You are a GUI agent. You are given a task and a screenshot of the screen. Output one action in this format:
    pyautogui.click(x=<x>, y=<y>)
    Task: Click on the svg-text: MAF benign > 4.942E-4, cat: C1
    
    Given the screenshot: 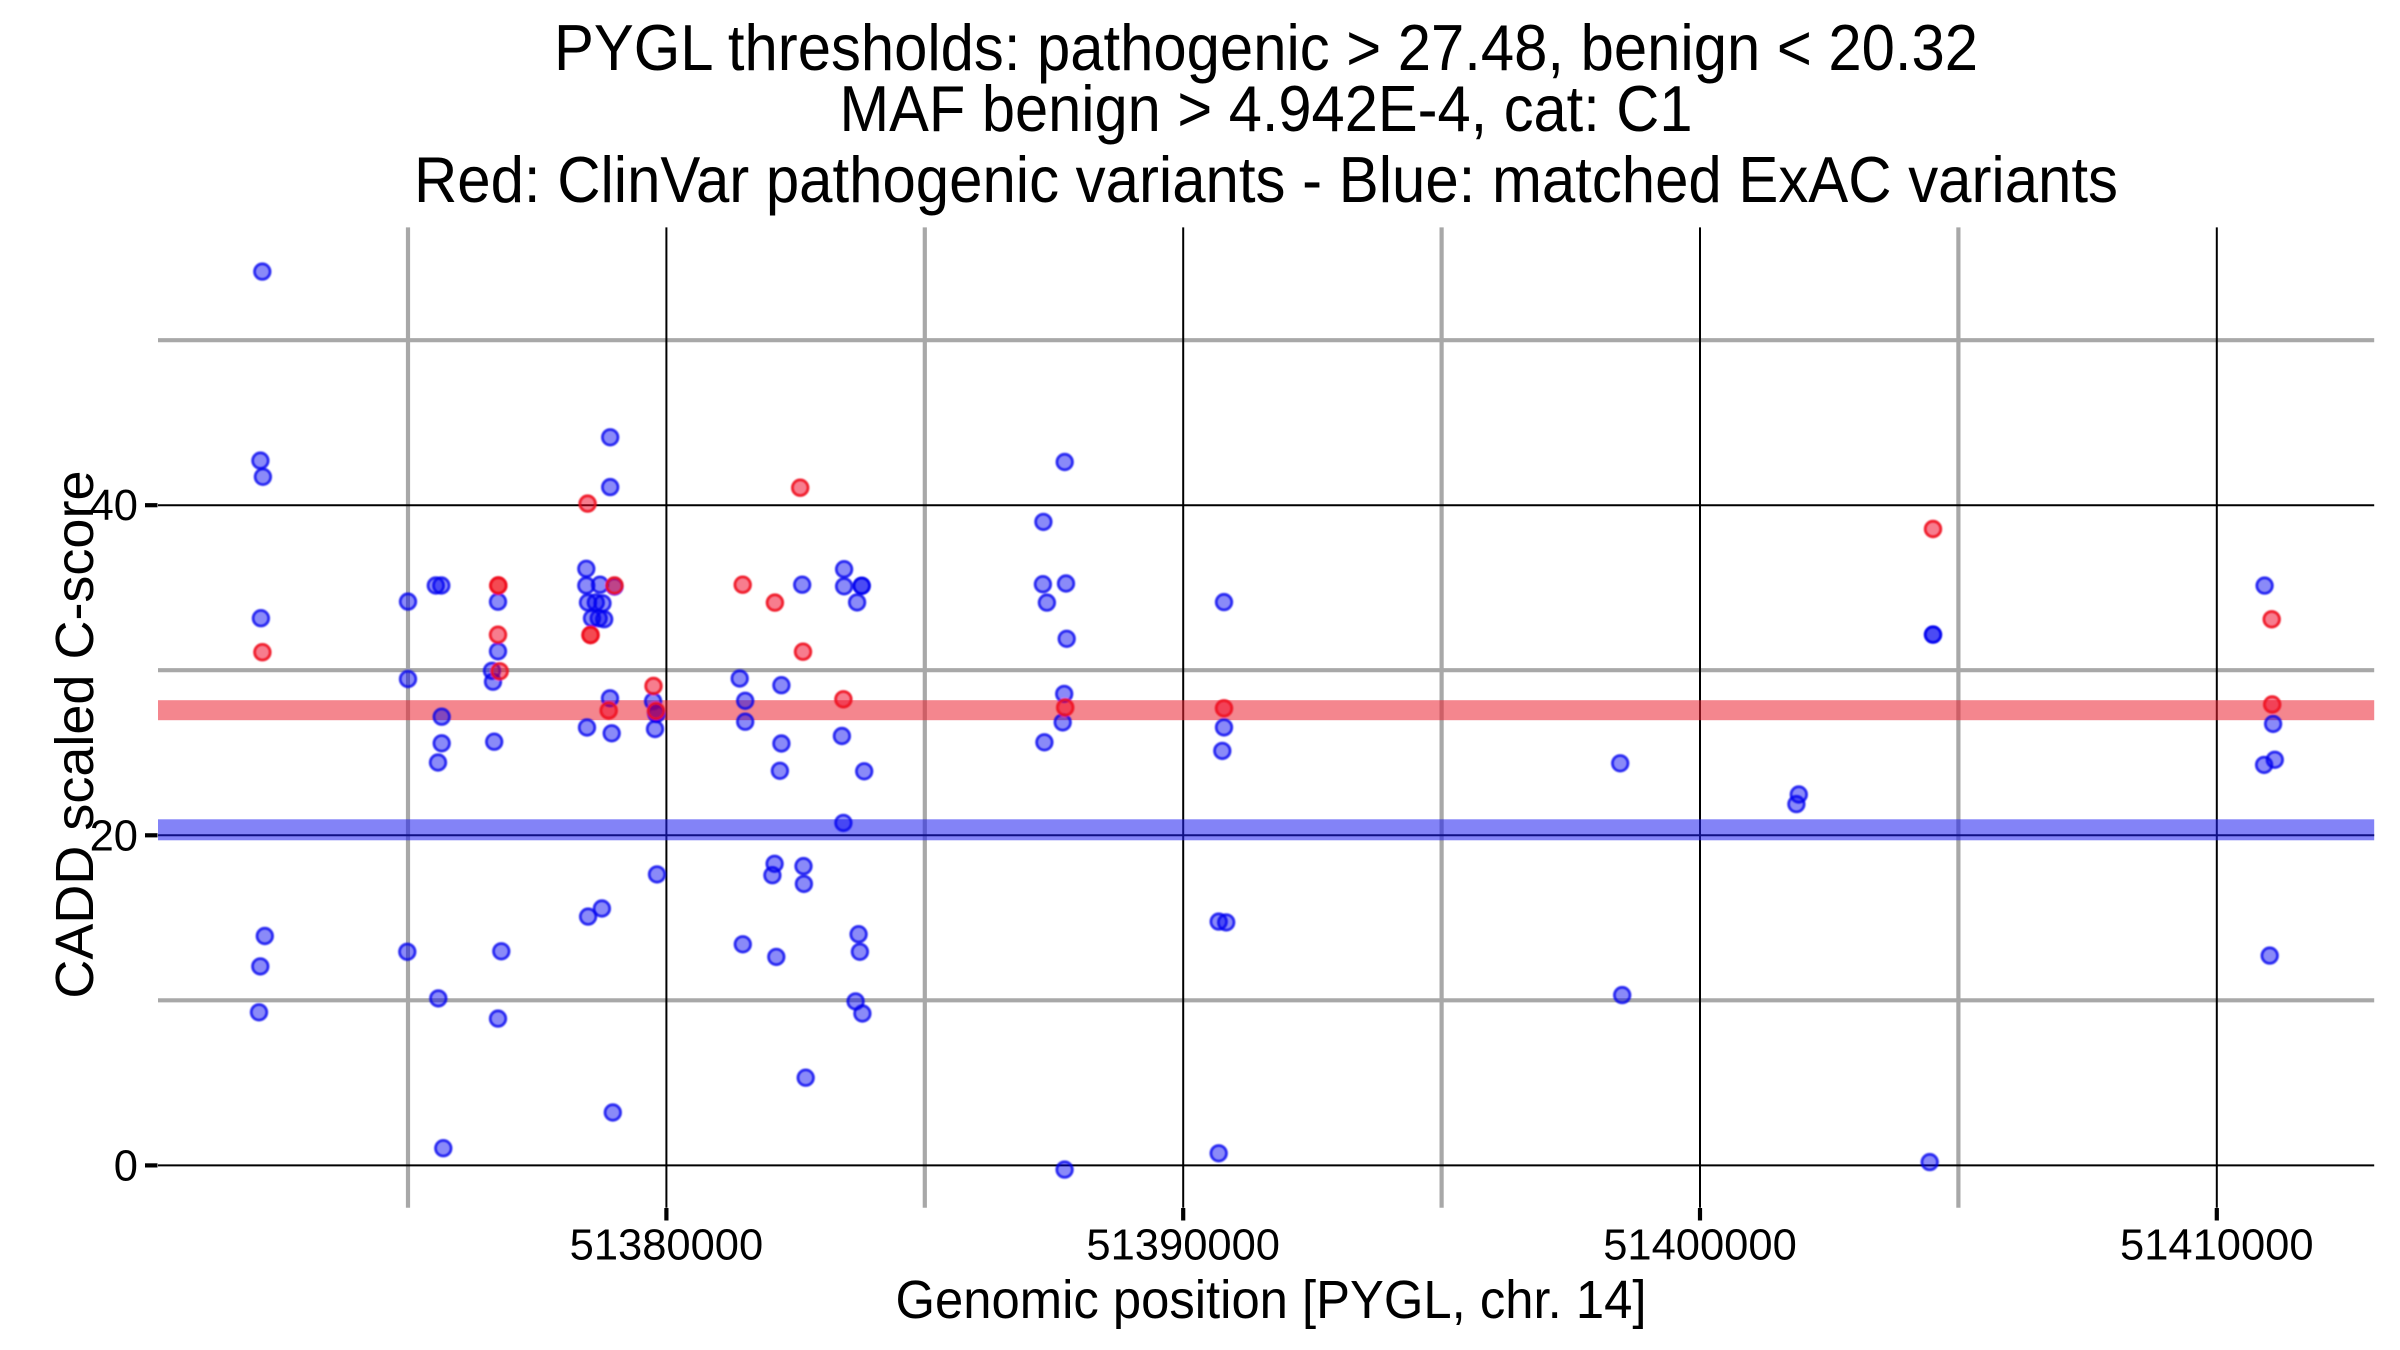 What is the action you would take?
    pyautogui.click(x=1266, y=108)
    